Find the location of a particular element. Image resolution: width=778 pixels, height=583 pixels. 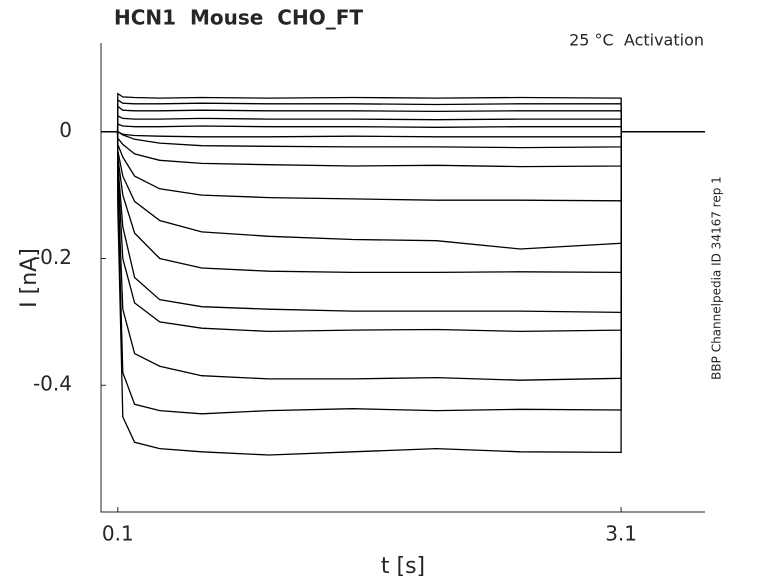

side-label: BBP Channelpedia ID 34167 rep 1 is located at coordinates (717, 278).